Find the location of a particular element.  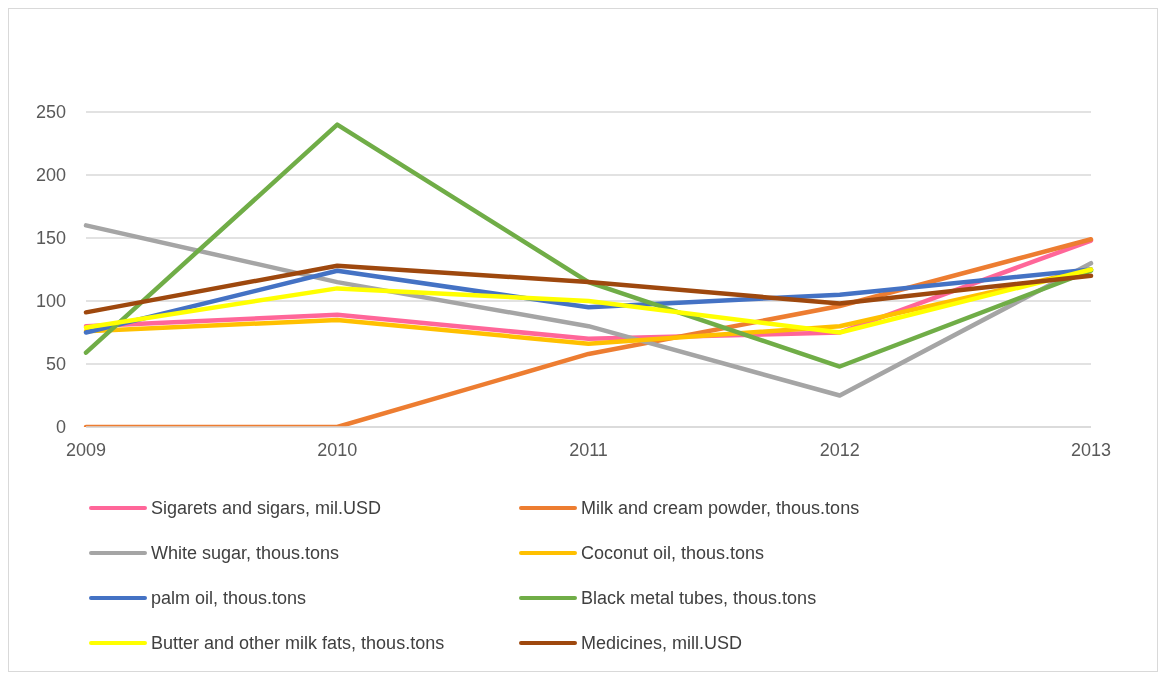

y-tick-label: 250 is located at coordinates (50, 112).